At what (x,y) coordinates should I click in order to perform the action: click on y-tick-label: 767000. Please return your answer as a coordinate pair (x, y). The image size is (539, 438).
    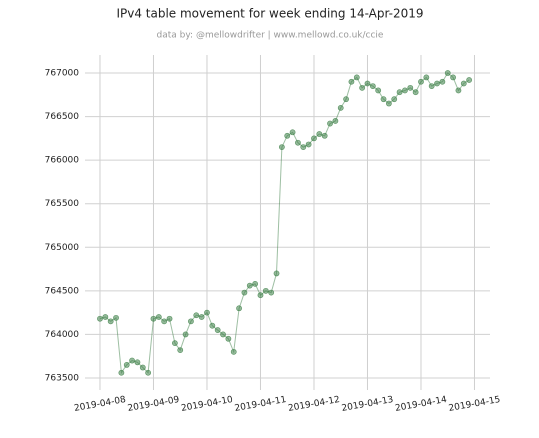
    Looking at the image, I should click on (62, 74).